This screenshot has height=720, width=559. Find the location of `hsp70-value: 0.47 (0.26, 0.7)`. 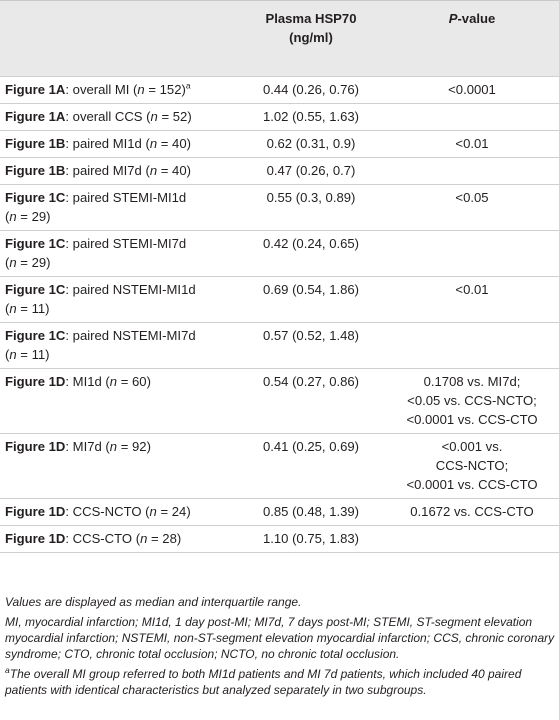

hsp70-value: 0.47 (0.26, 0.7) is located at coordinates (311, 170).